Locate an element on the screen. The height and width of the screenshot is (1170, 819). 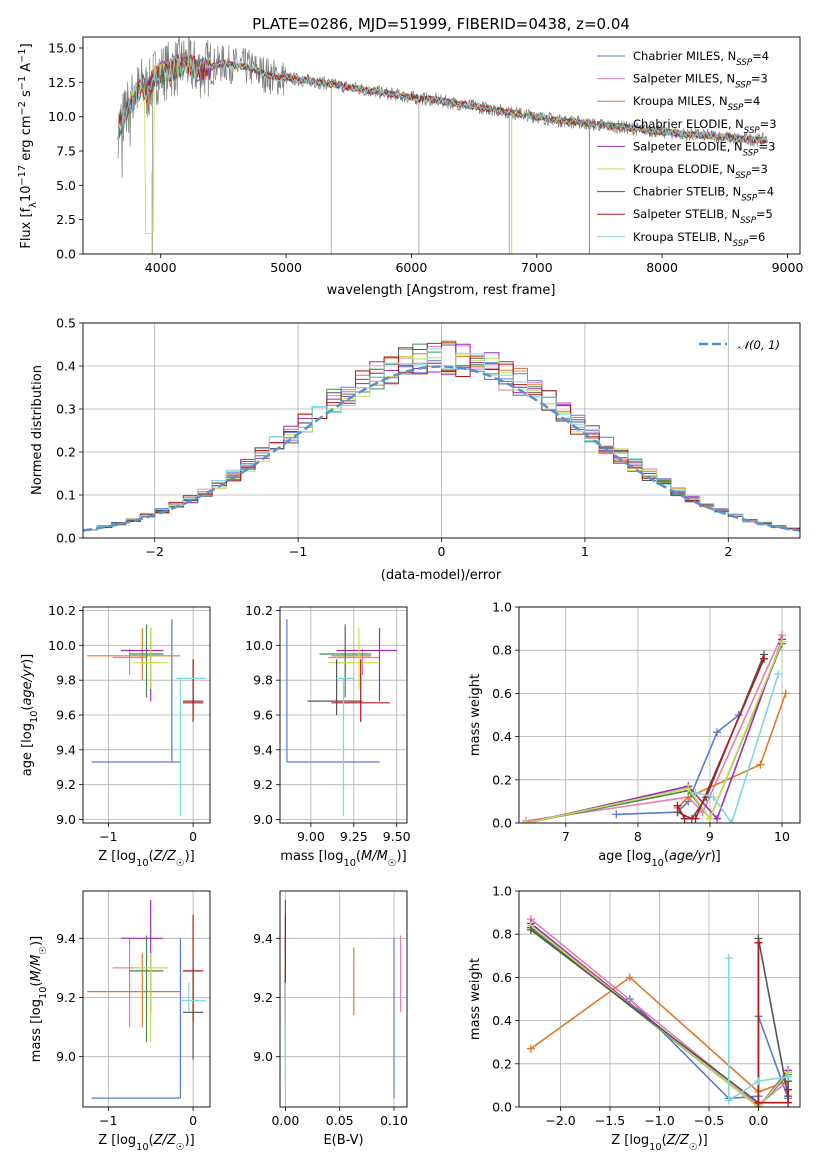
legend-entry: Salpeter MILES, NSSP=3 is located at coordinates (700, 81).